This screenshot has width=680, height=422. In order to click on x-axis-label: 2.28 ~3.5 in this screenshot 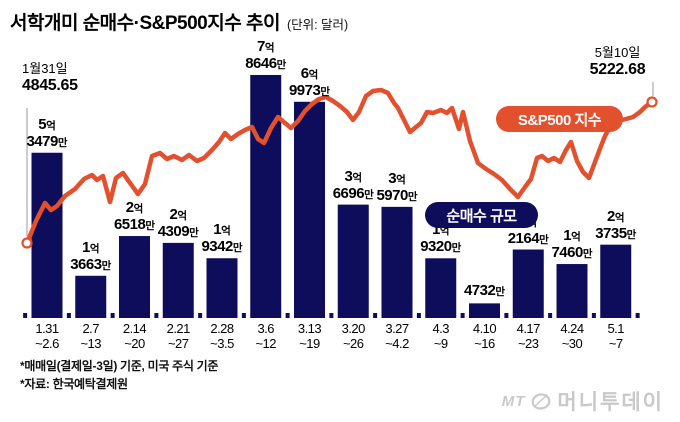, I will do `click(222, 336)`.